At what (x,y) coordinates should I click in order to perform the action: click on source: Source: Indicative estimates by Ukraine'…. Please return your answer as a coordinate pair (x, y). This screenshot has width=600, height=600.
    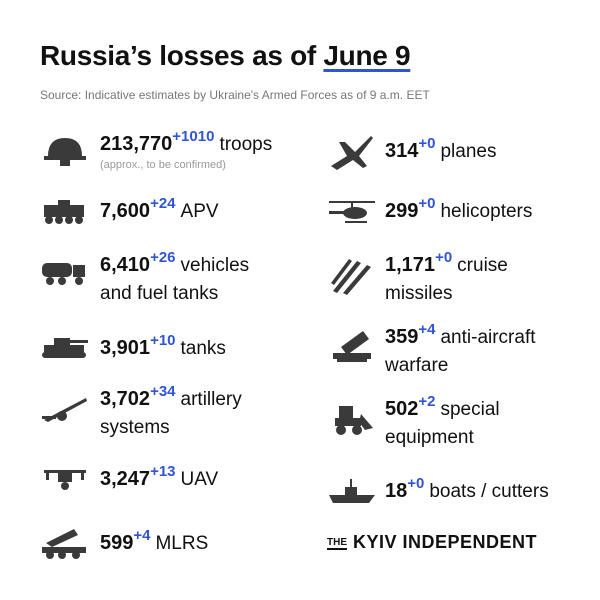
    Looking at the image, I should click on (235, 95).